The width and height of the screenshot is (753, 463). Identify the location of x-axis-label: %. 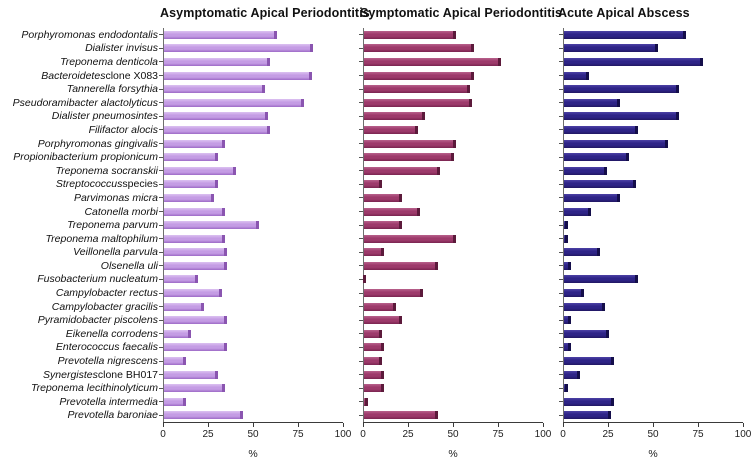
(653, 454).